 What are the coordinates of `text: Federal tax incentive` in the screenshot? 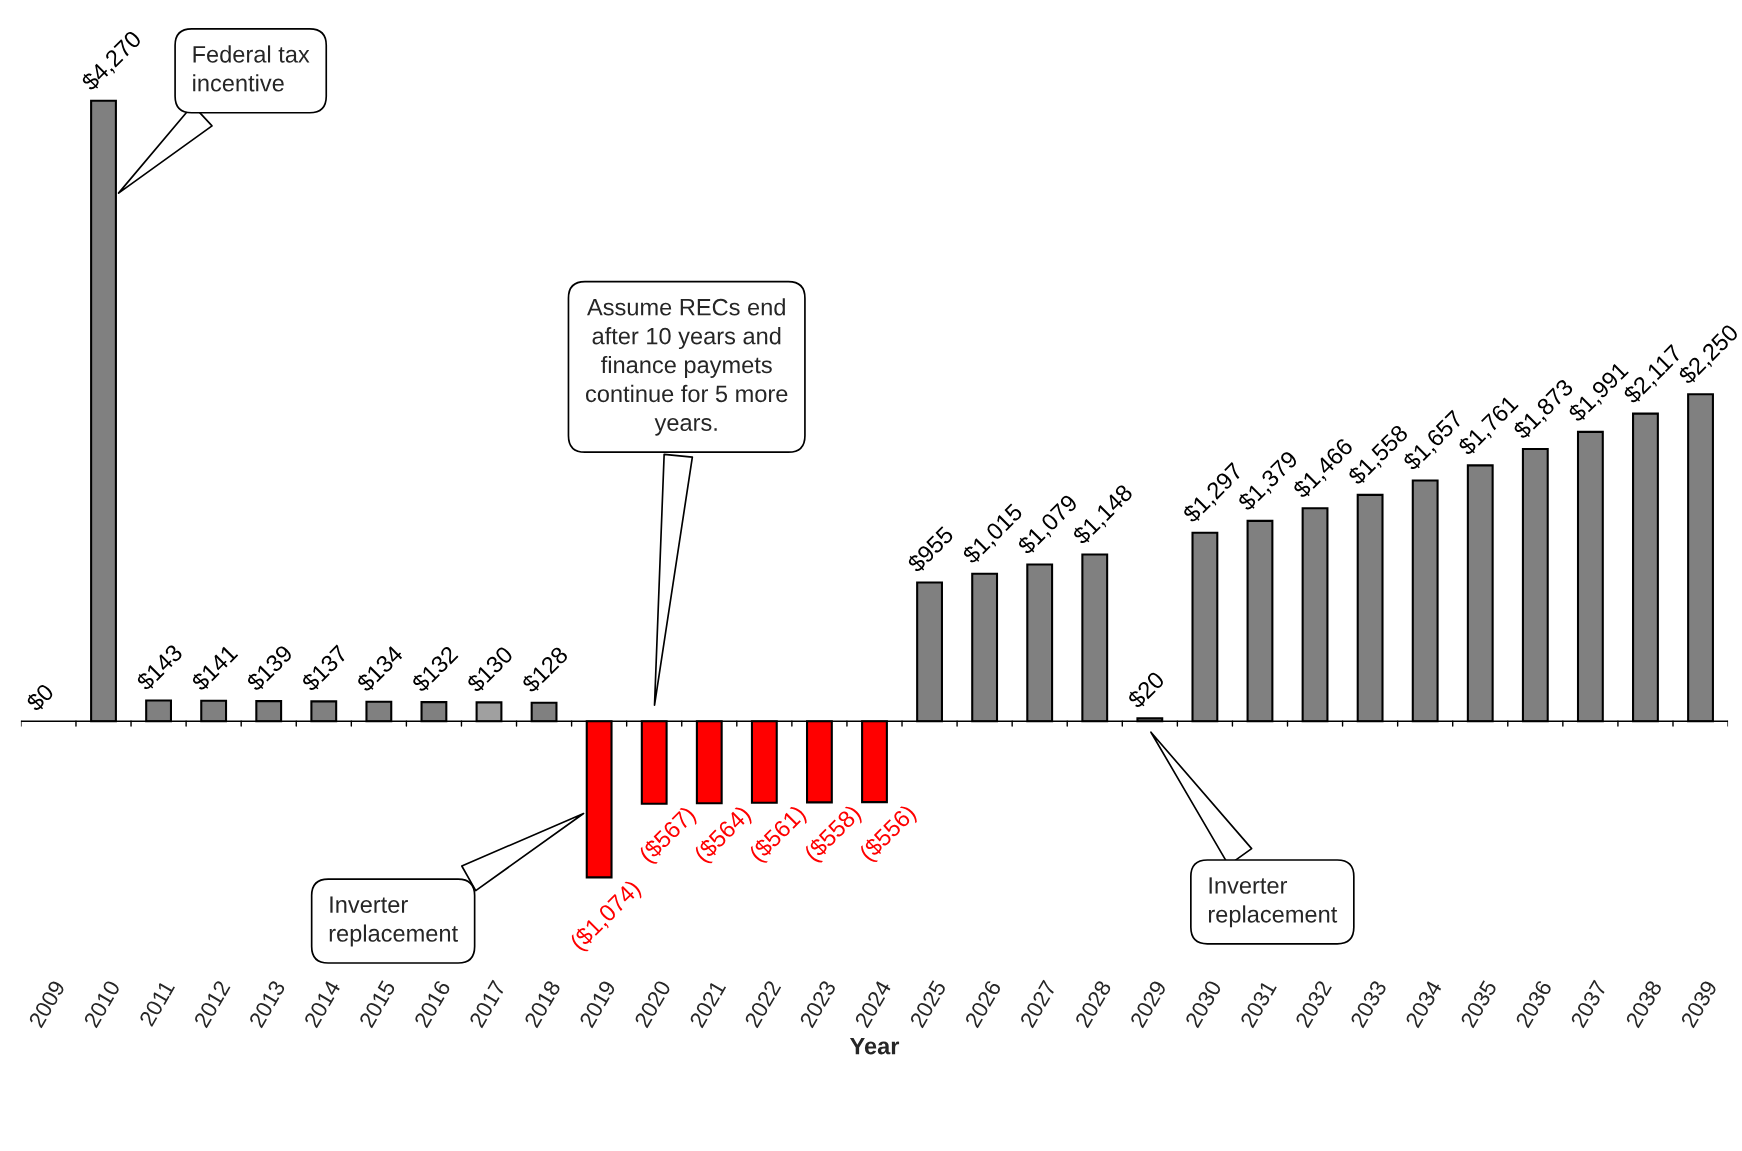 It's located at (251, 68).